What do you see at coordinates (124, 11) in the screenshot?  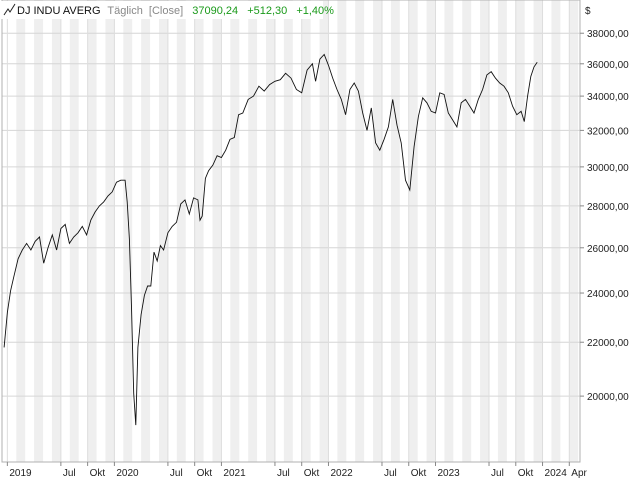 I see `interval-label: Täglich` at bounding box center [124, 11].